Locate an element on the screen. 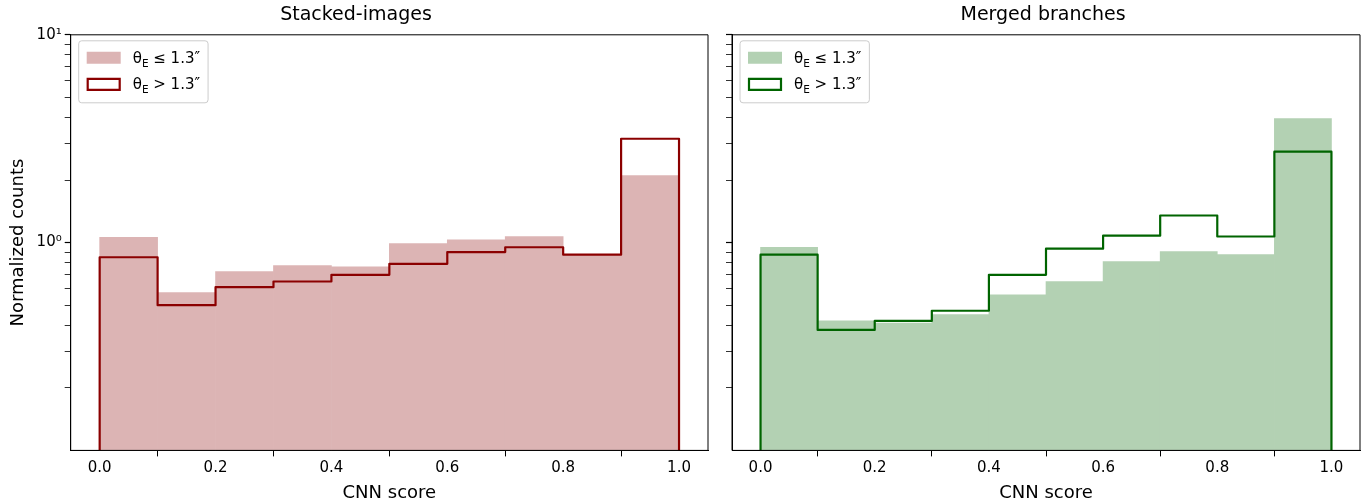 The height and width of the screenshot is (504, 1368). y-tick-label: 10¹ is located at coordinates (49, 33).